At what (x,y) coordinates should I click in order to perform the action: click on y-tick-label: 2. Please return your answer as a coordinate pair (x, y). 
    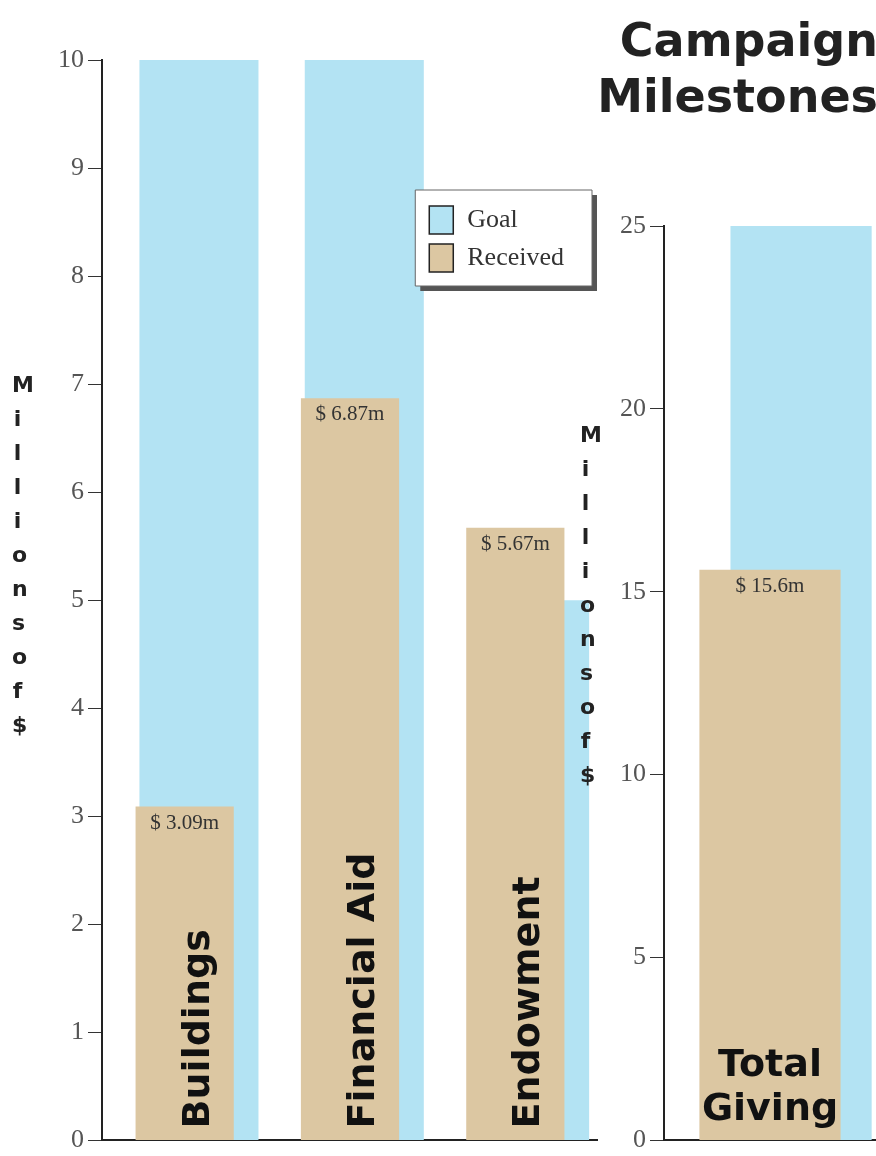
    Looking at the image, I should click on (77, 923).